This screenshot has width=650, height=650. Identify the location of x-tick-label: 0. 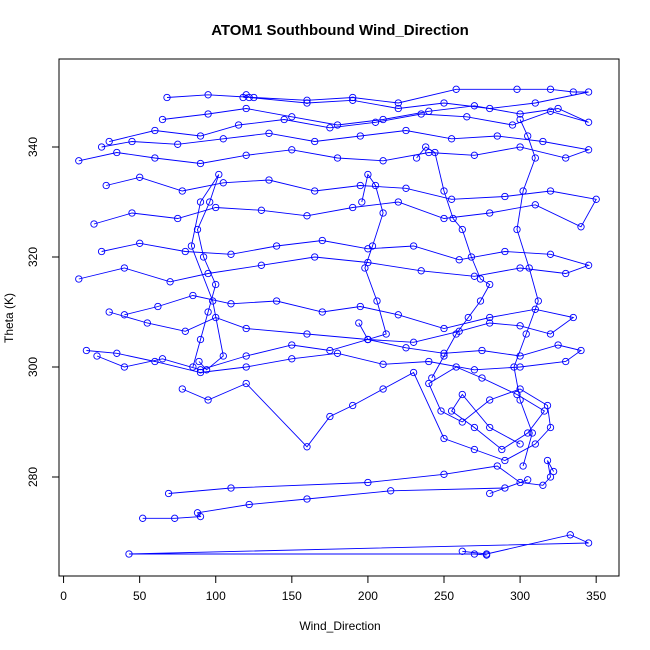
(63, 596).